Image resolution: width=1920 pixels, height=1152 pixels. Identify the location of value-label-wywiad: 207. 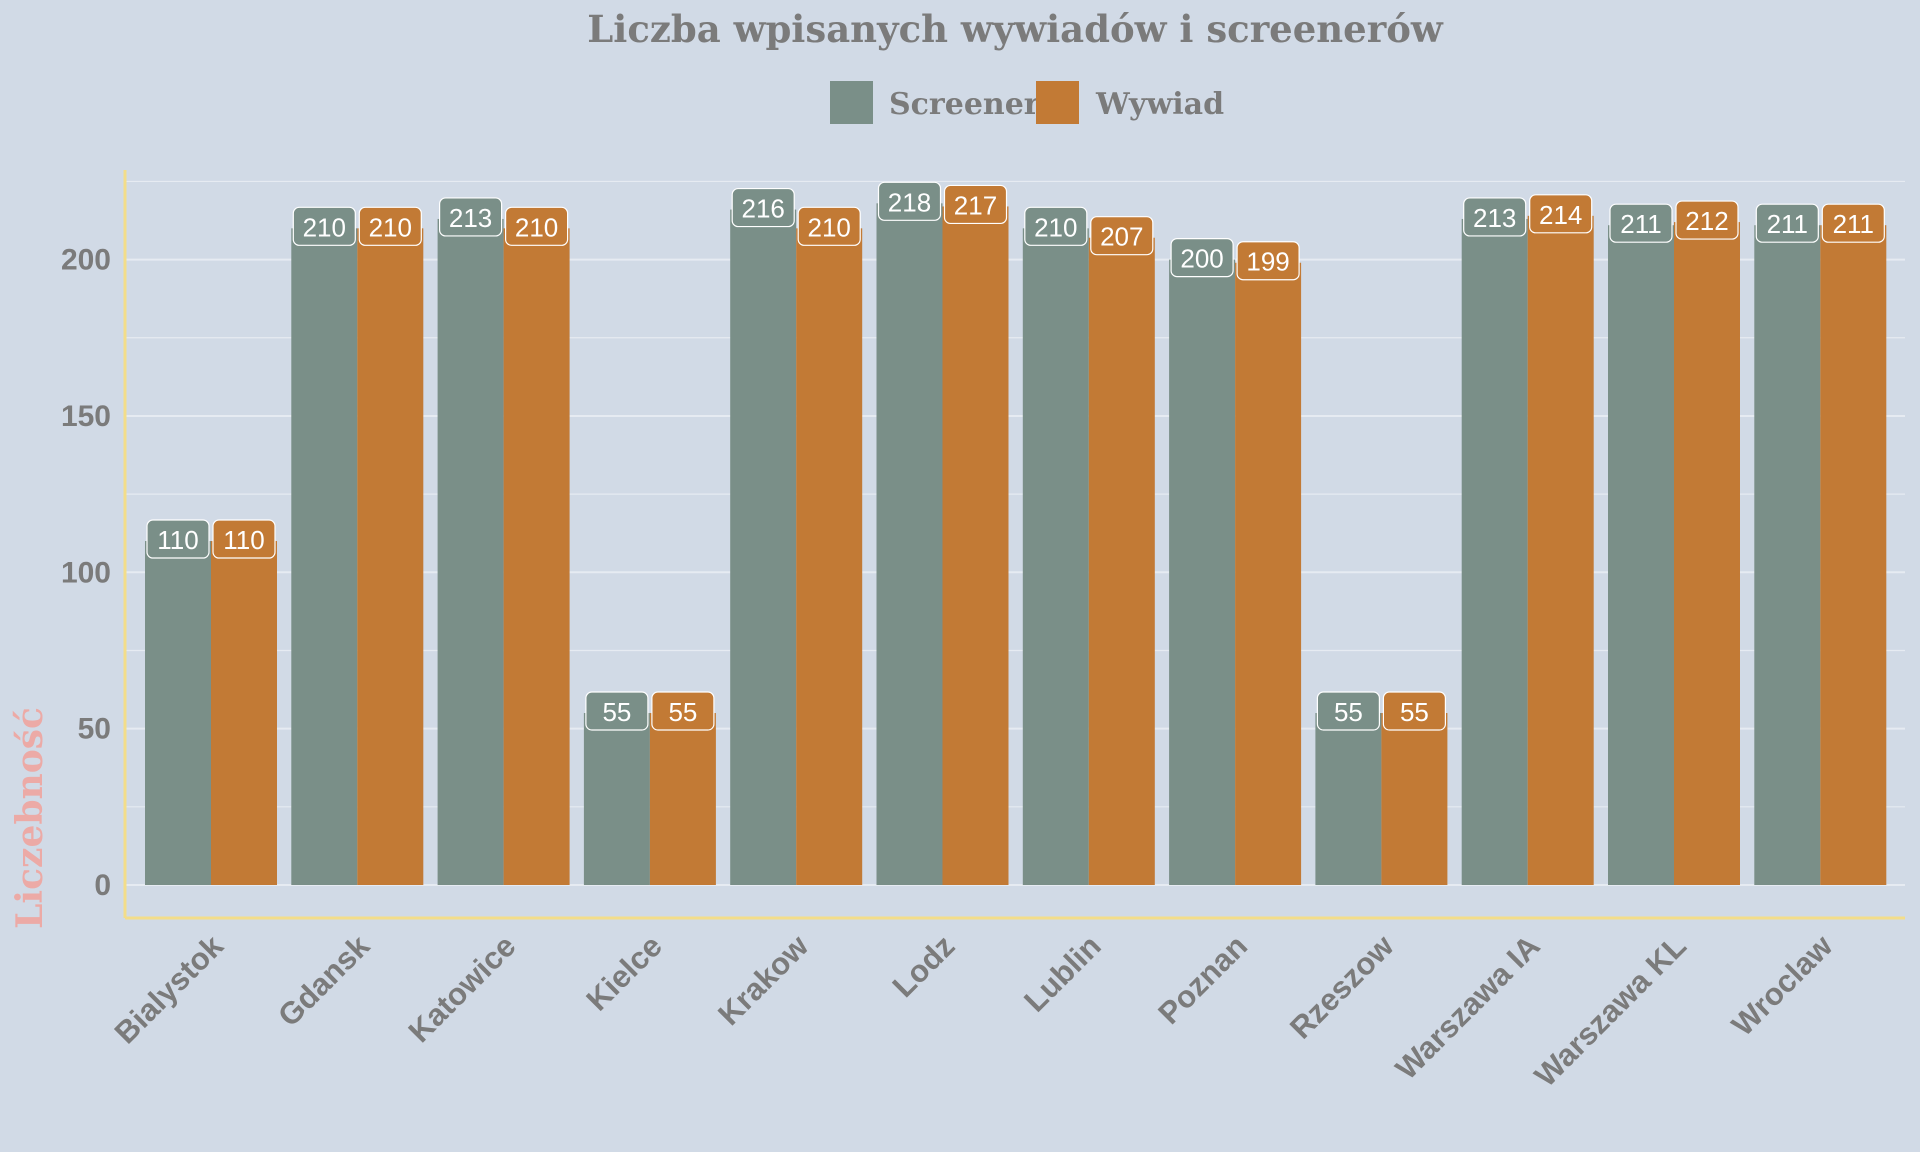
(1122, 236).